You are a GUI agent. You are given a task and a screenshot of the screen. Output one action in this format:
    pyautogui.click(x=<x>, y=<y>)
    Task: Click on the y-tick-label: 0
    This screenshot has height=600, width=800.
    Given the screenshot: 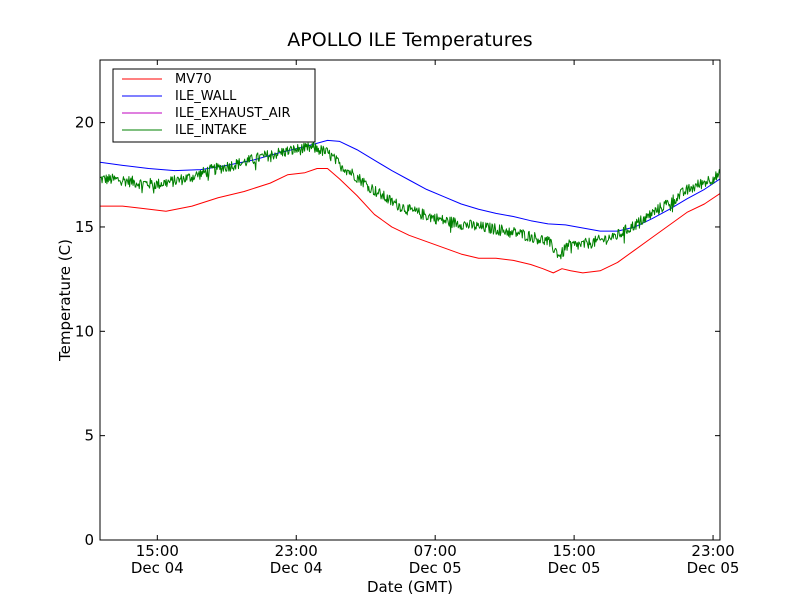 What is the action you would take?
    pyautogui.click(x=89, y=540)
    